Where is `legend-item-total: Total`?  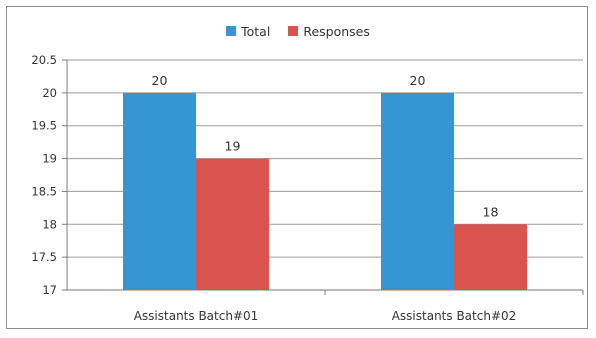 legend-item-total: Total is located at coordinates (248, 31).